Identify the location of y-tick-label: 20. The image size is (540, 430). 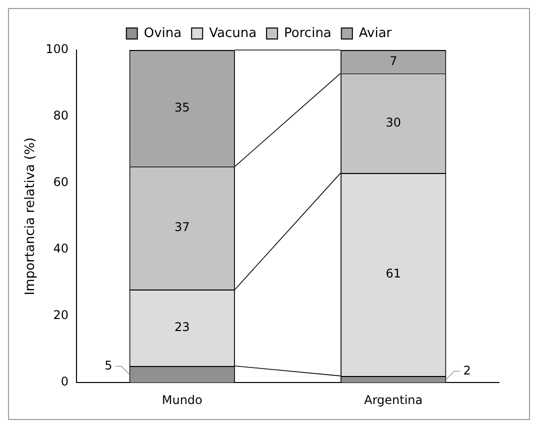
(61, 315).